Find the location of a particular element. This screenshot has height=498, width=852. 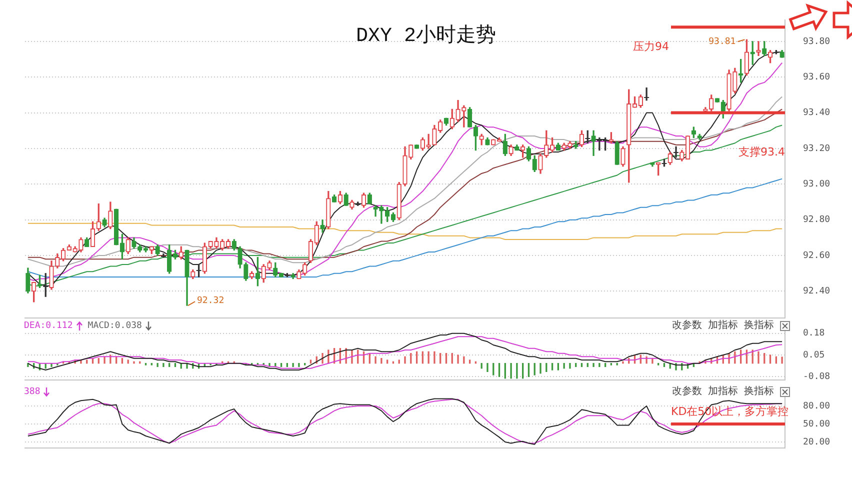

y-tick-label: -0.08 is located at coordinates (816, 377).